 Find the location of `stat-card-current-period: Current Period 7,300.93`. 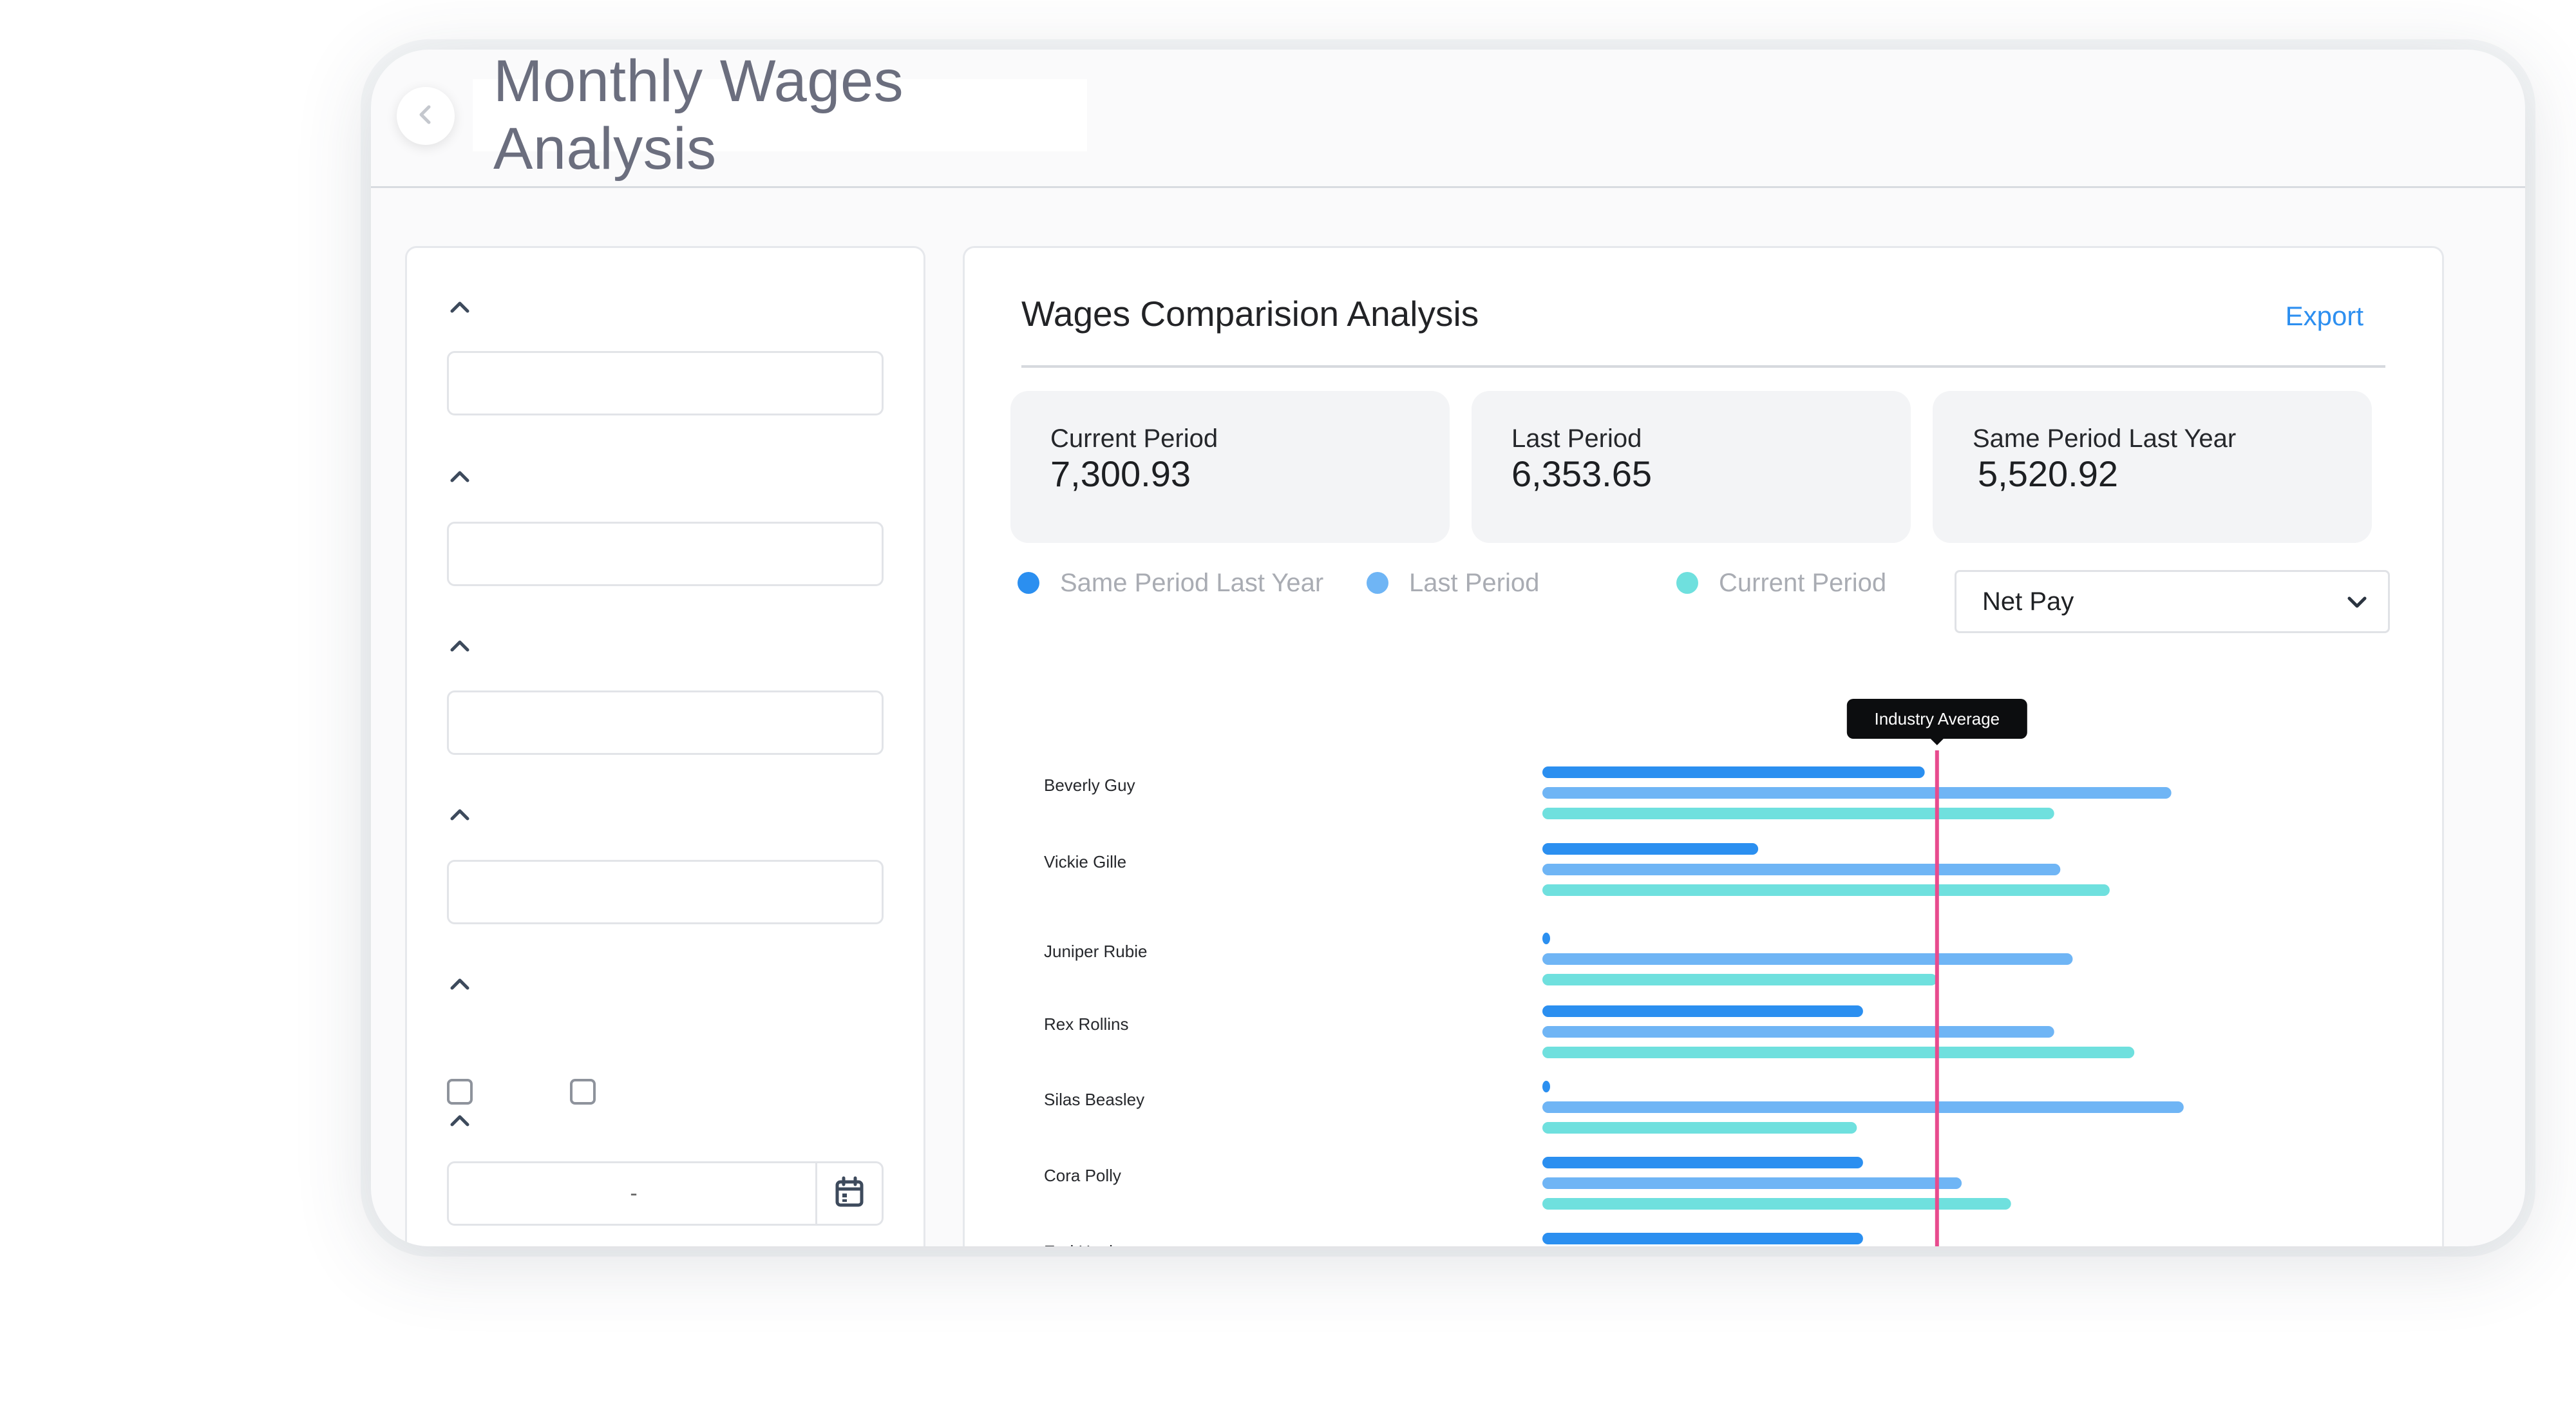

stat-card-current-period: Current Period 7,300.93 is located at coordinates (1230, 467).